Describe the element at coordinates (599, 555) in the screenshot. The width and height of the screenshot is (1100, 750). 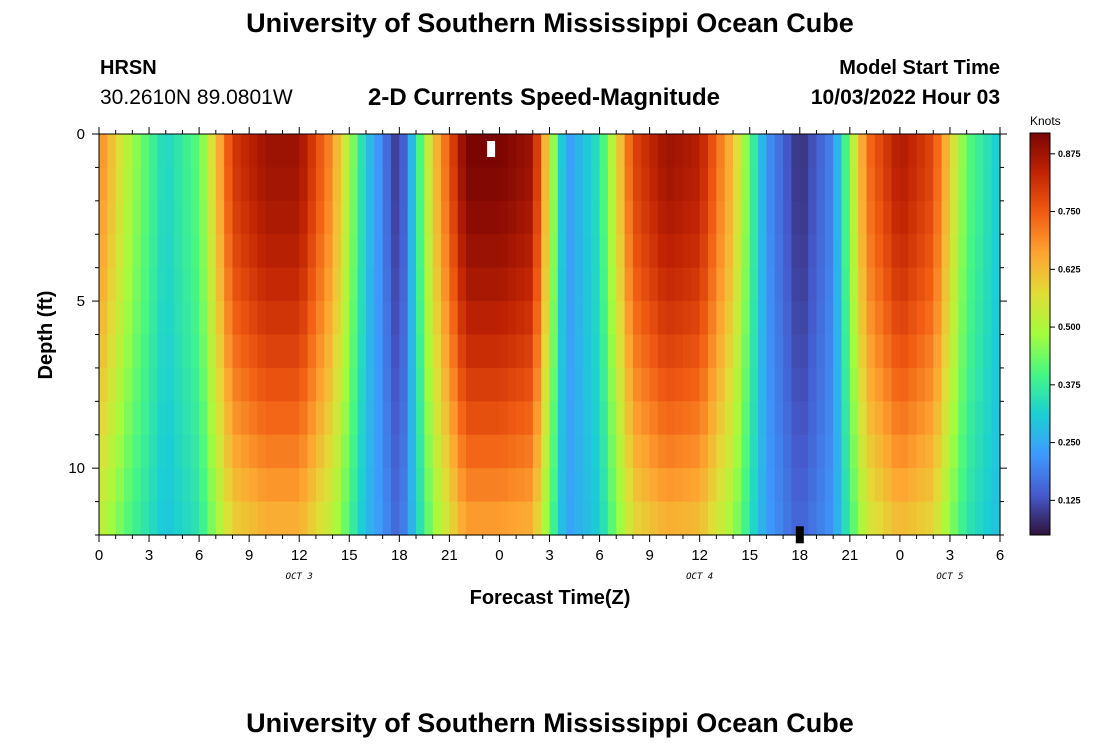
I see `x-tick-label: 6` at that location.